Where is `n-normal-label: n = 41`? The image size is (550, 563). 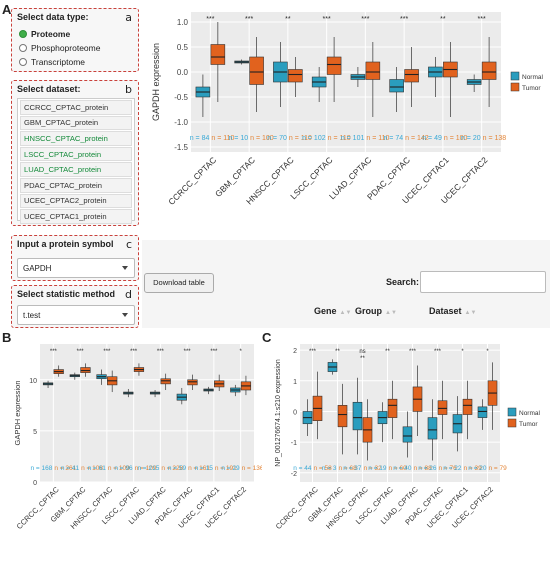 n-normal-label: n = 41 is located at coordinates (70, 468).